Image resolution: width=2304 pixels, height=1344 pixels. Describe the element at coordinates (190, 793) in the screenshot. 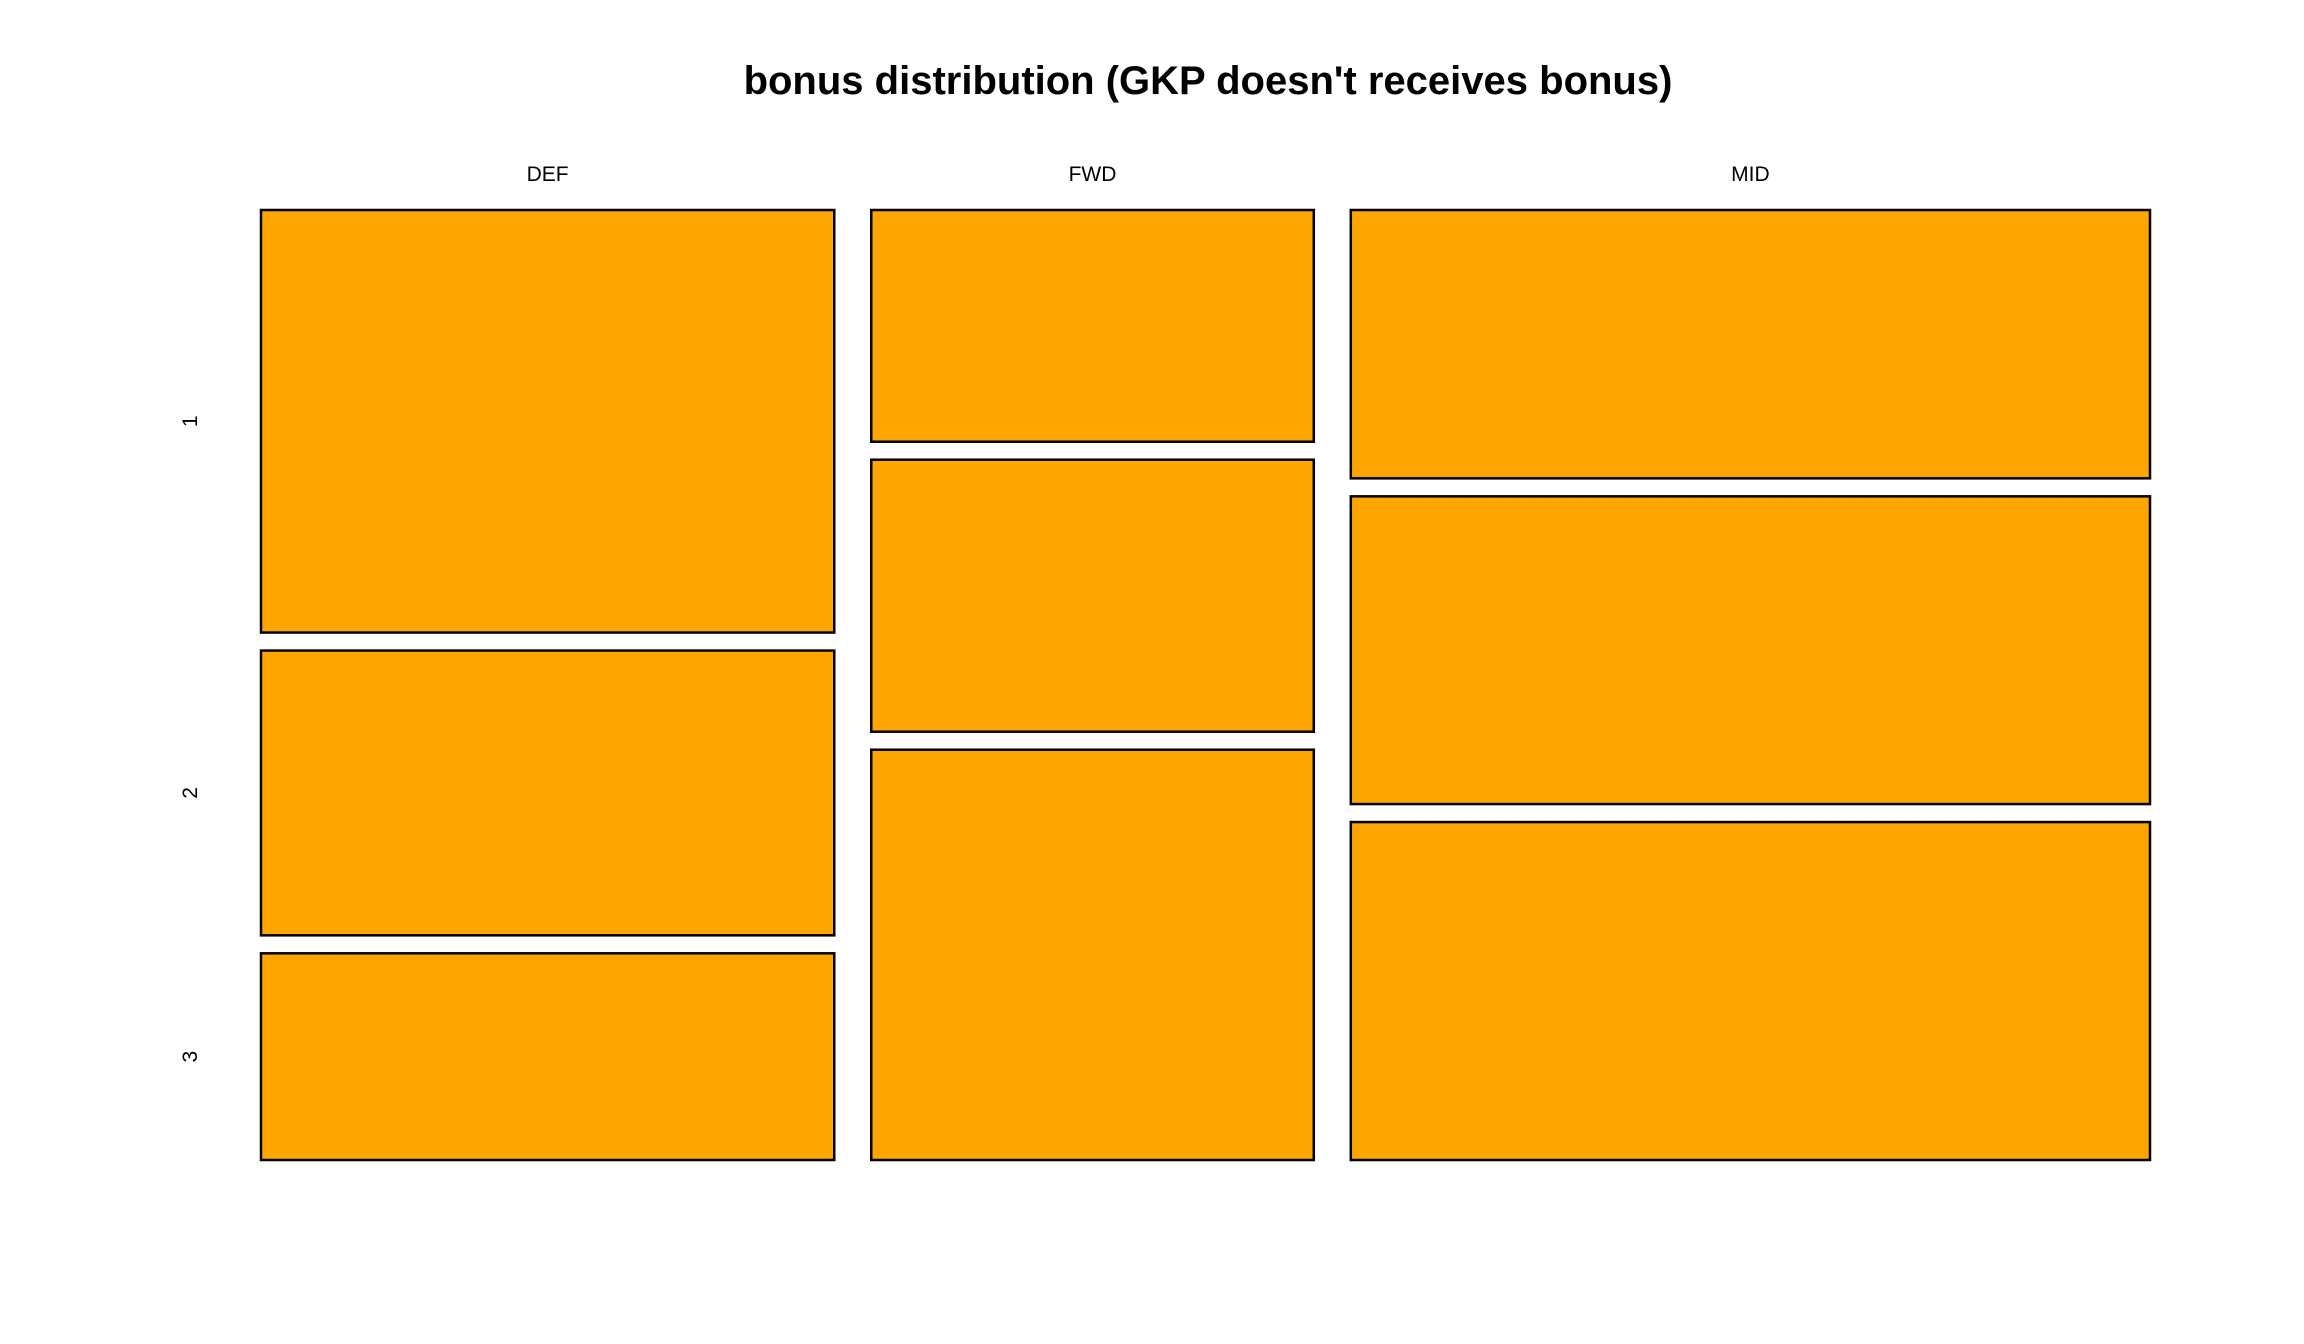

I see `row-label-2: 2` at that location.